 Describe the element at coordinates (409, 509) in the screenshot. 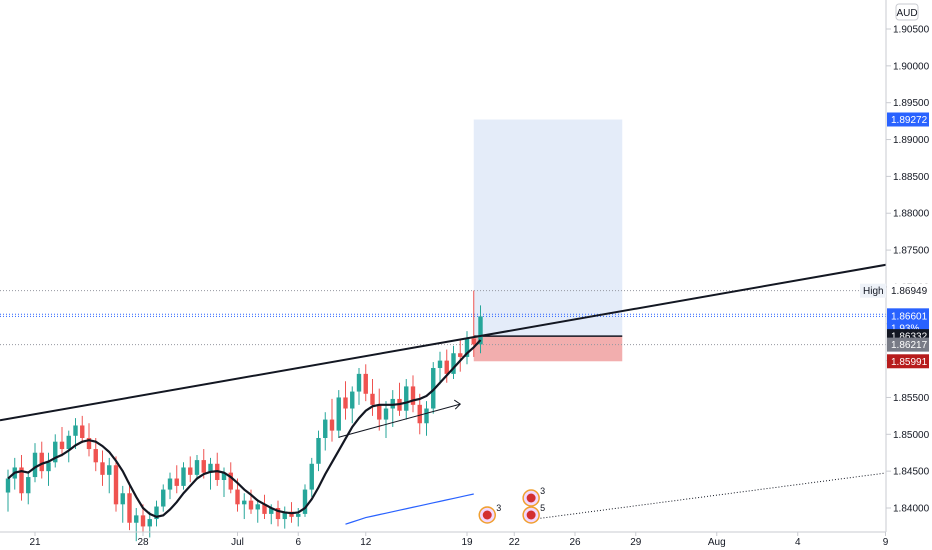

I see `long-ma-line` at that location.